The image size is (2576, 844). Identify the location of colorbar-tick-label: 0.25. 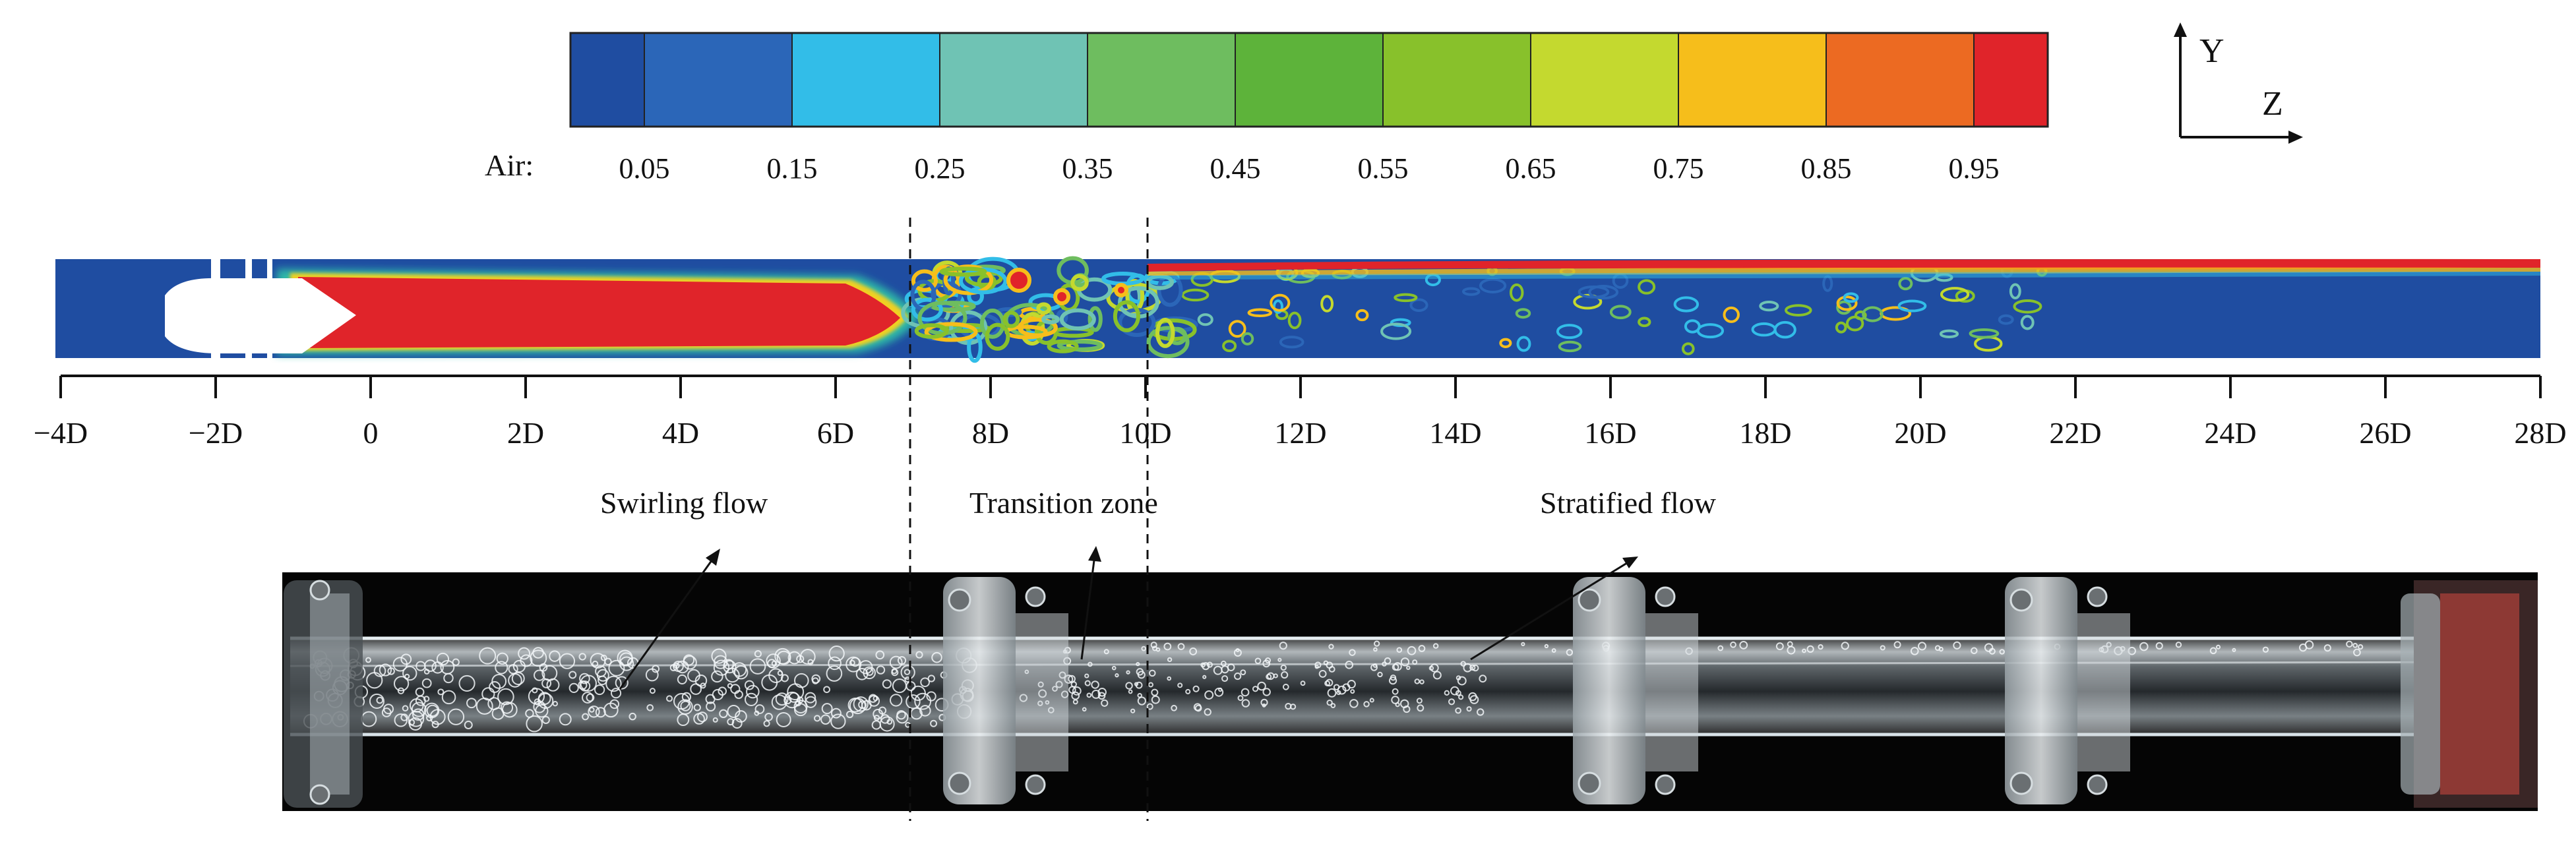
(940, 168).